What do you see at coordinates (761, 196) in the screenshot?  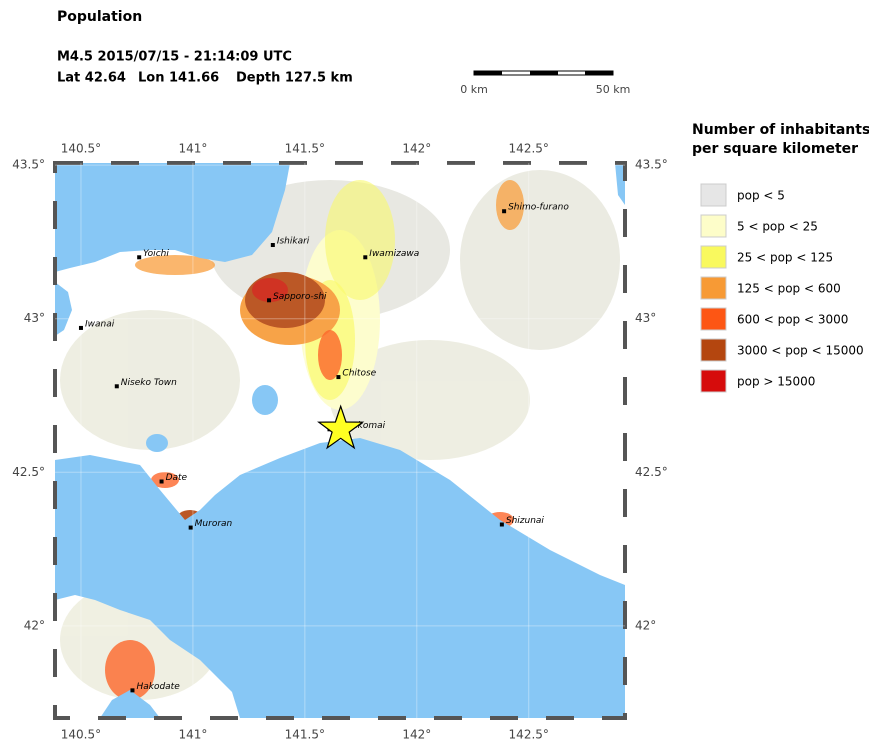 I see `legend-label: pop < 5` at bounding box center [761, 196].